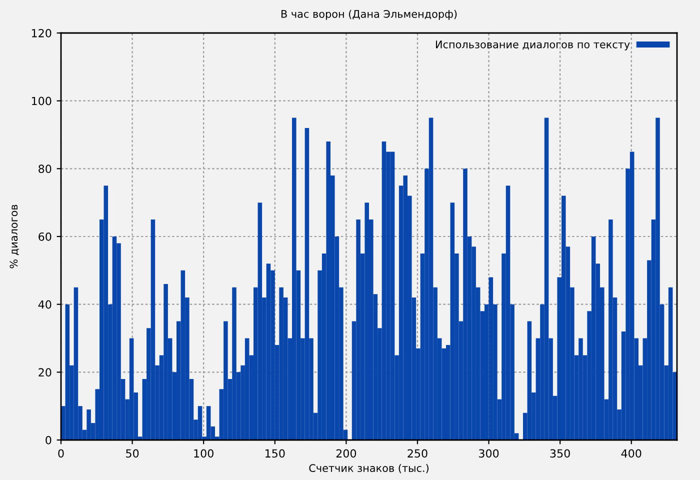  Describe the element at coordinates (45, 372) in the screenshot. I see `y-tick-label: 20` at that location.